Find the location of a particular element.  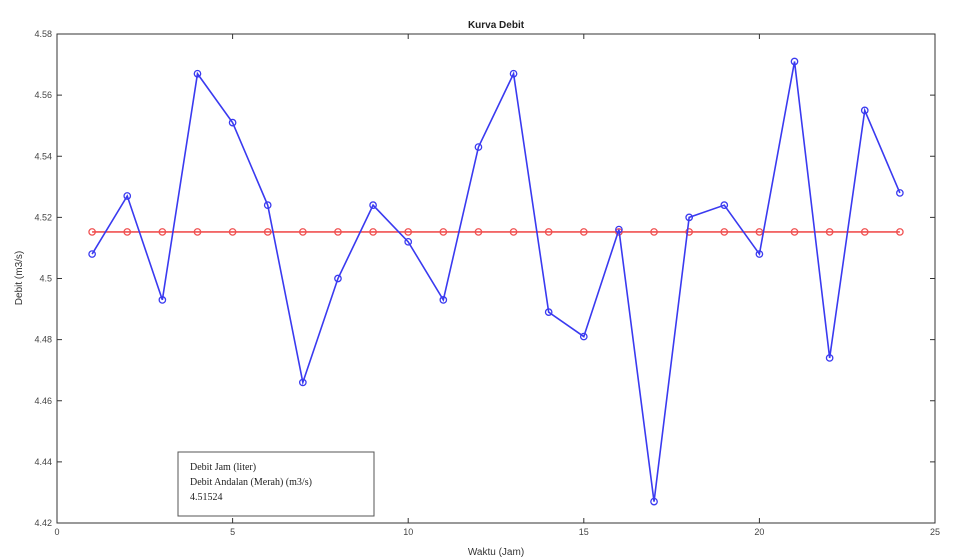

y-tick-label: 4.52 is located at coordinates (43, 217).